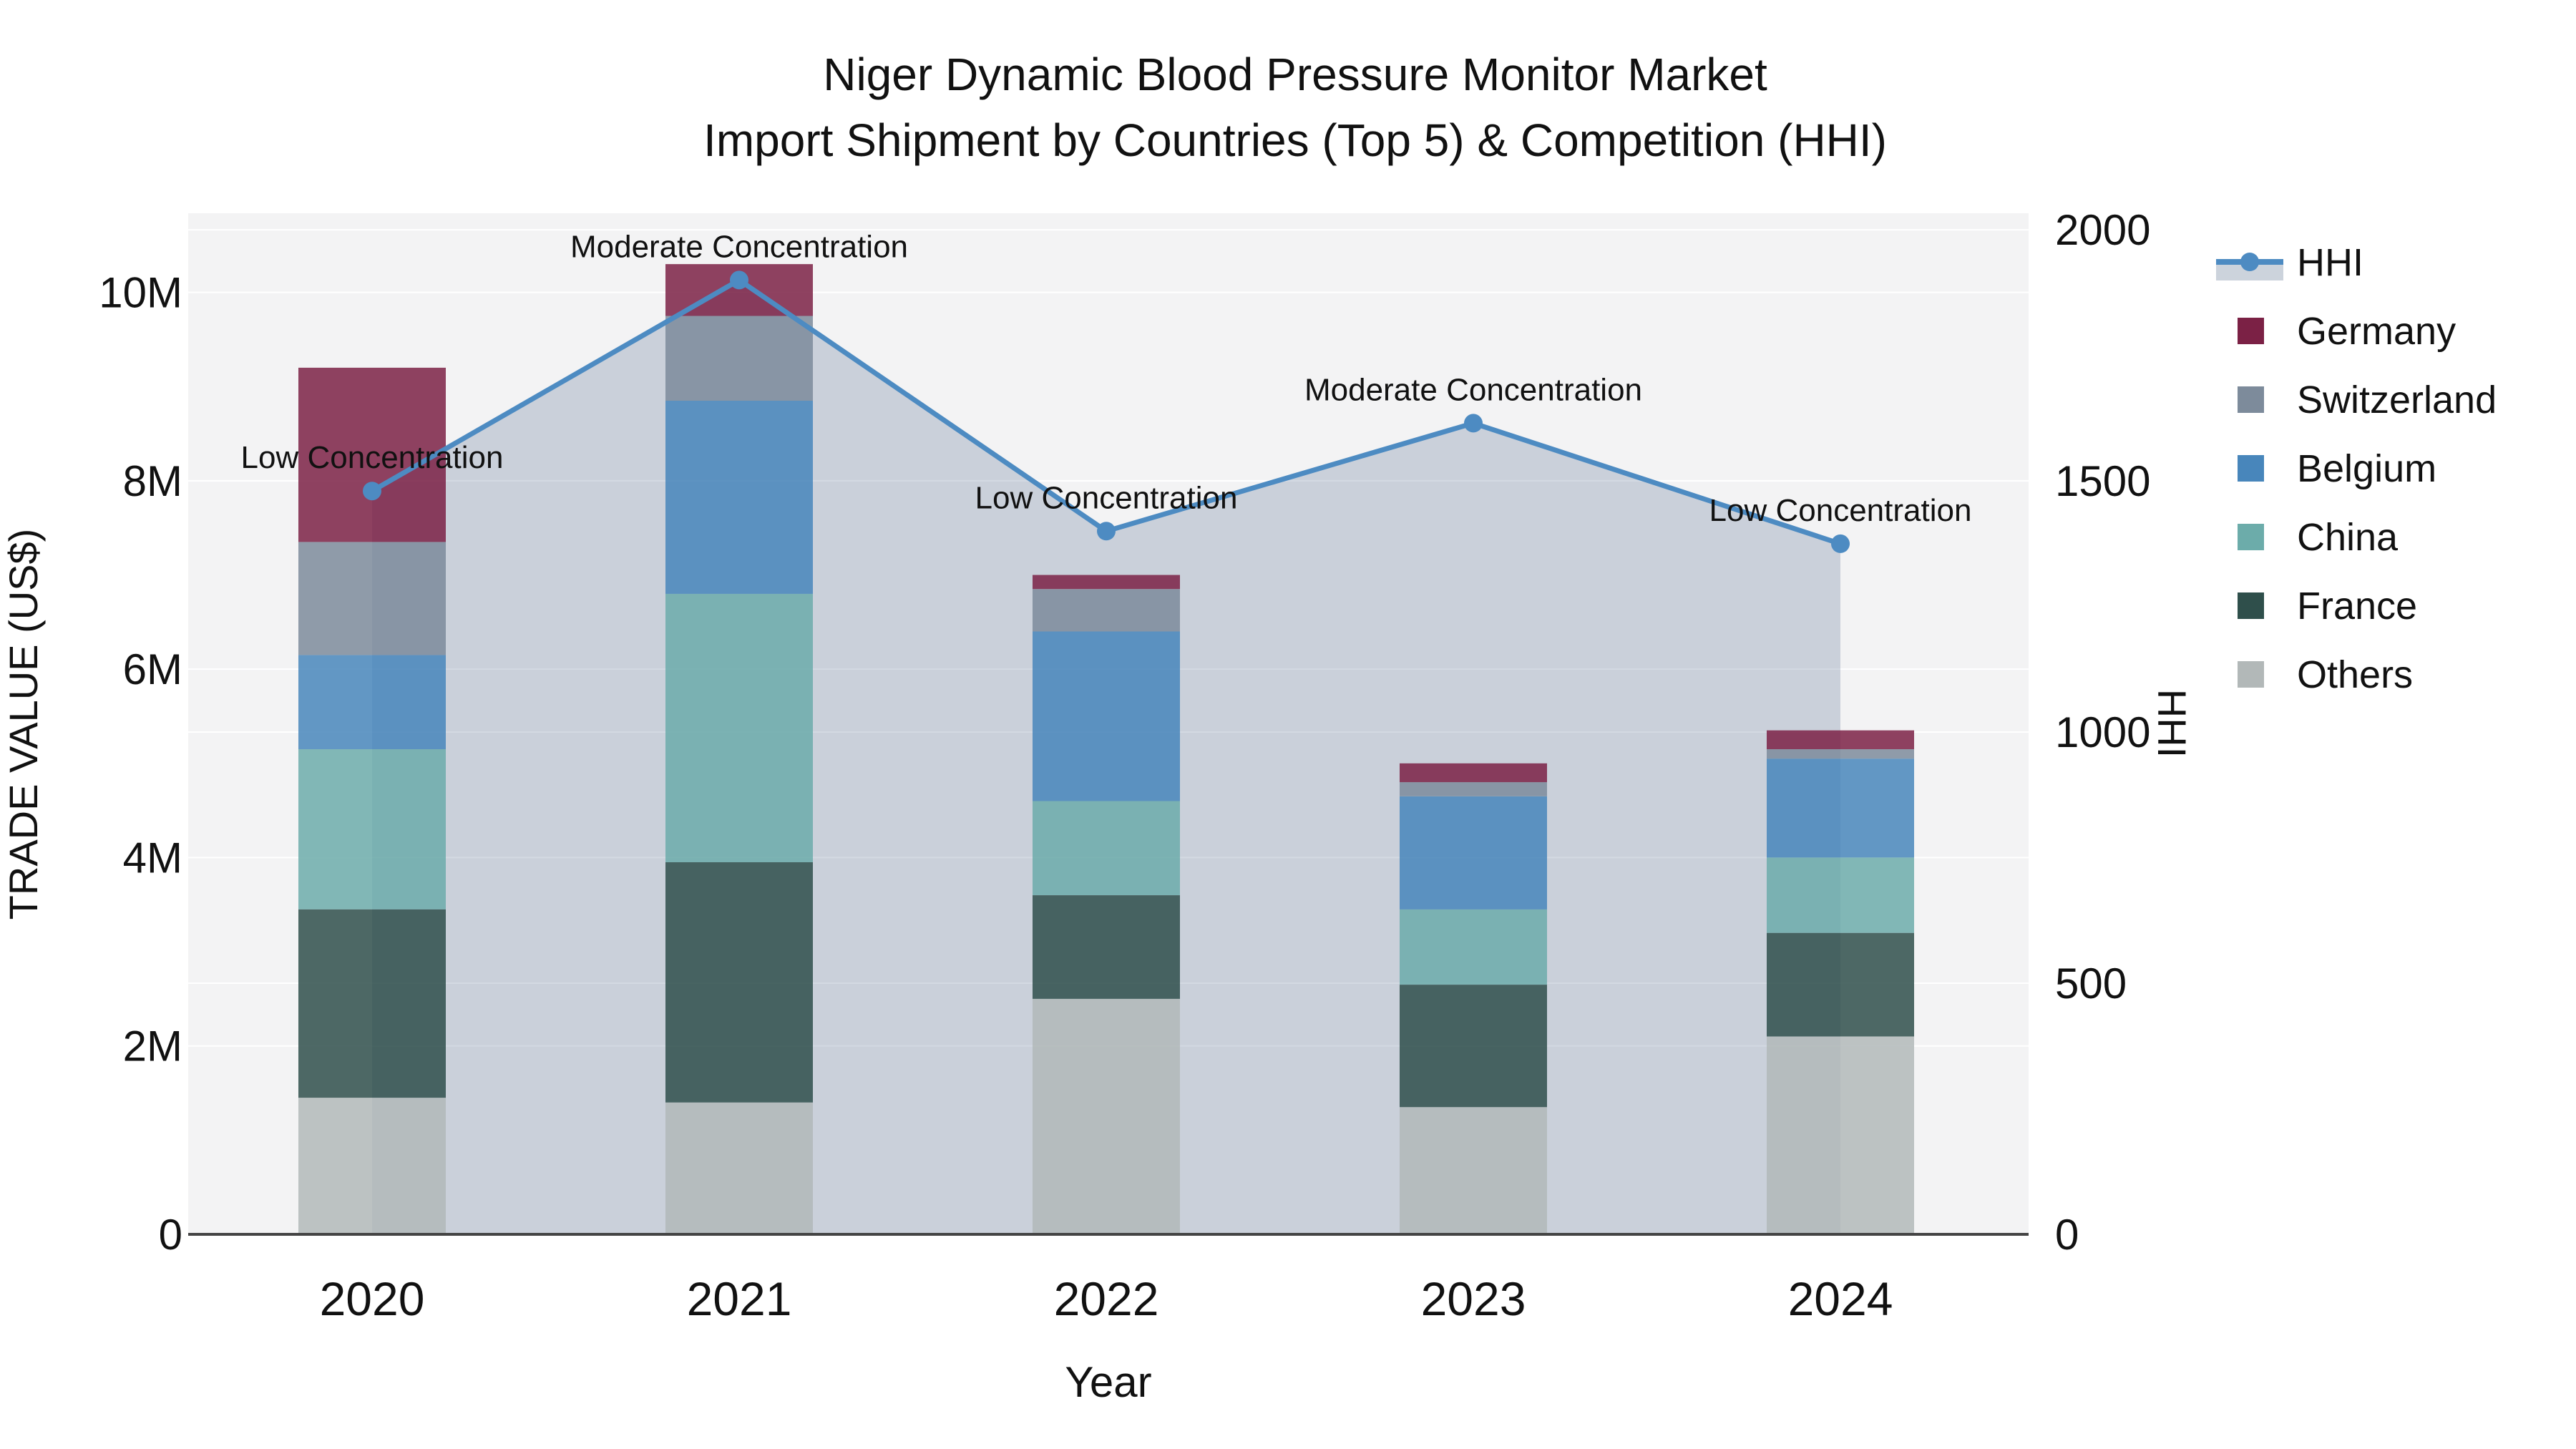 Image resolution: width=2576 pixels, height=1449 pixels. Describe the element at coordinates (152, 481) in the screenshot. I see `y-left-tick-8M: 8M` at that location.